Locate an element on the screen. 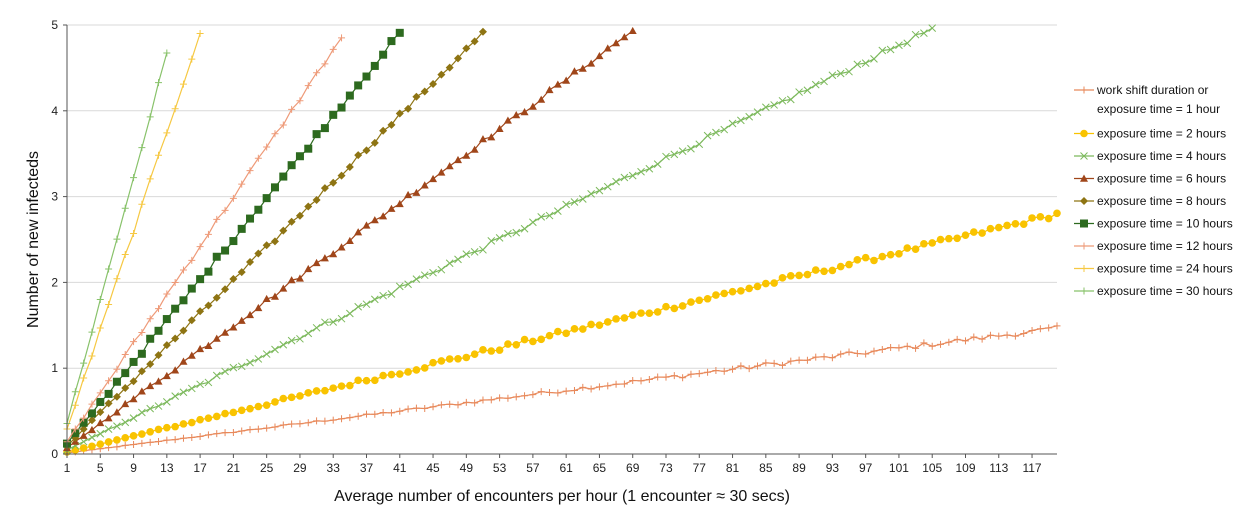  x-tick-label: 105 is located at coordinates (932, 468).